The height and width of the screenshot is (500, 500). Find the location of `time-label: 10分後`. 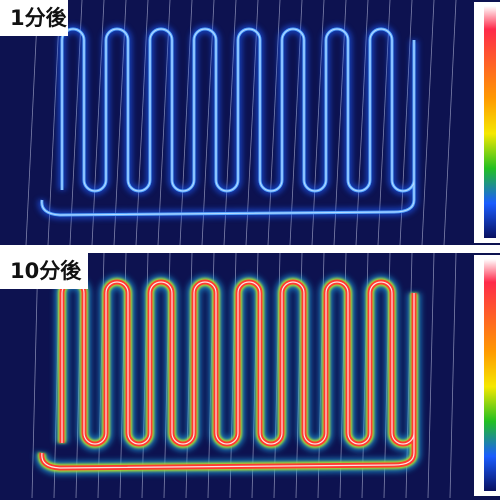

time-label: 10分後 is located at coordinates (46, 271).